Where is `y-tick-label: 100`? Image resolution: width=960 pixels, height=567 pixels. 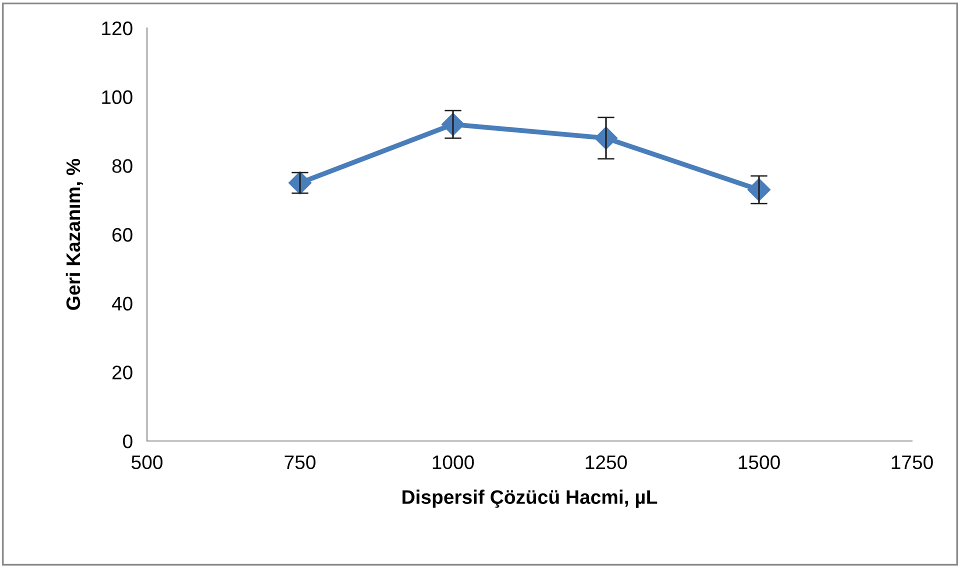 y-tick-label: 100 is located at coordinates (117, 97).